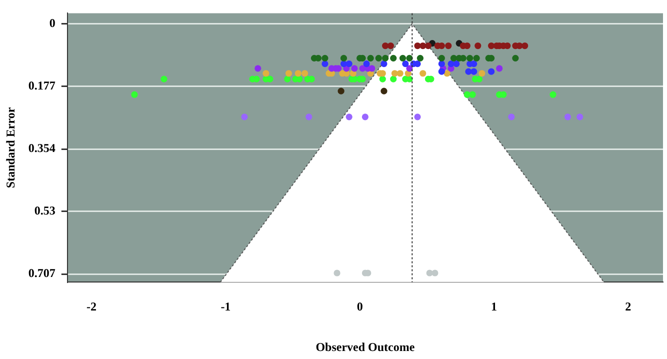 The width and height of the screenshot is (667, 359). Describe the element at coordinates (42, 273) in the screenshot. I see `y-tick-label: 0.707` at that location.